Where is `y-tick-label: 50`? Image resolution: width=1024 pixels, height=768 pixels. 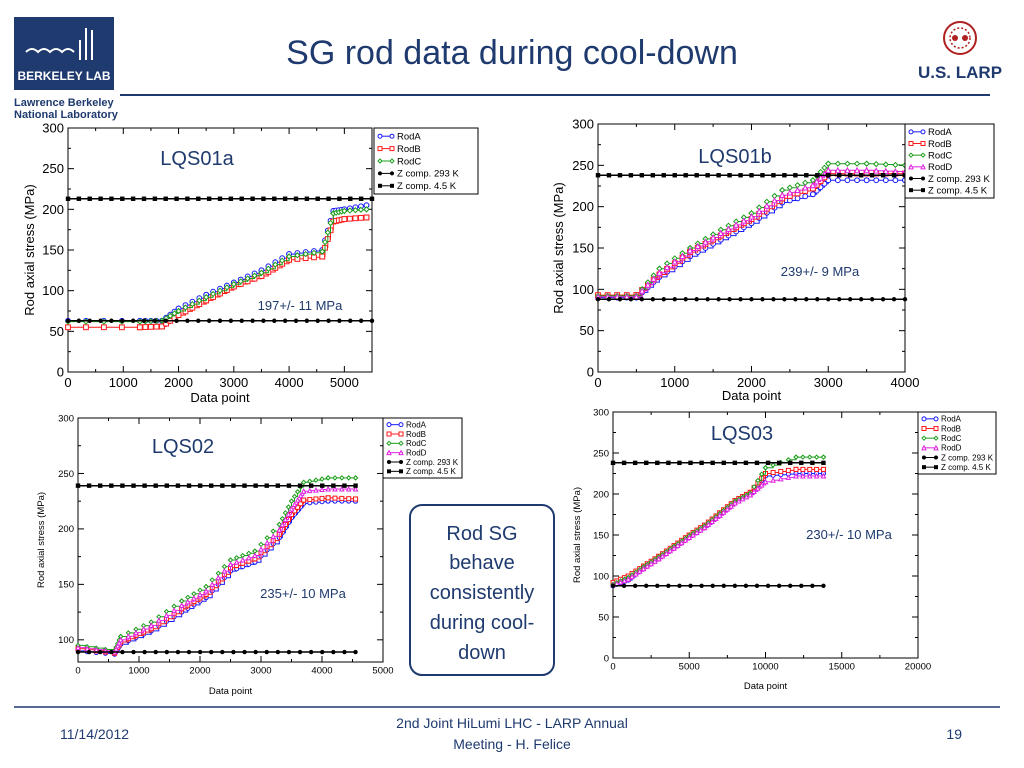
y-tick-label: 50 is located at coordinates (587, 330).